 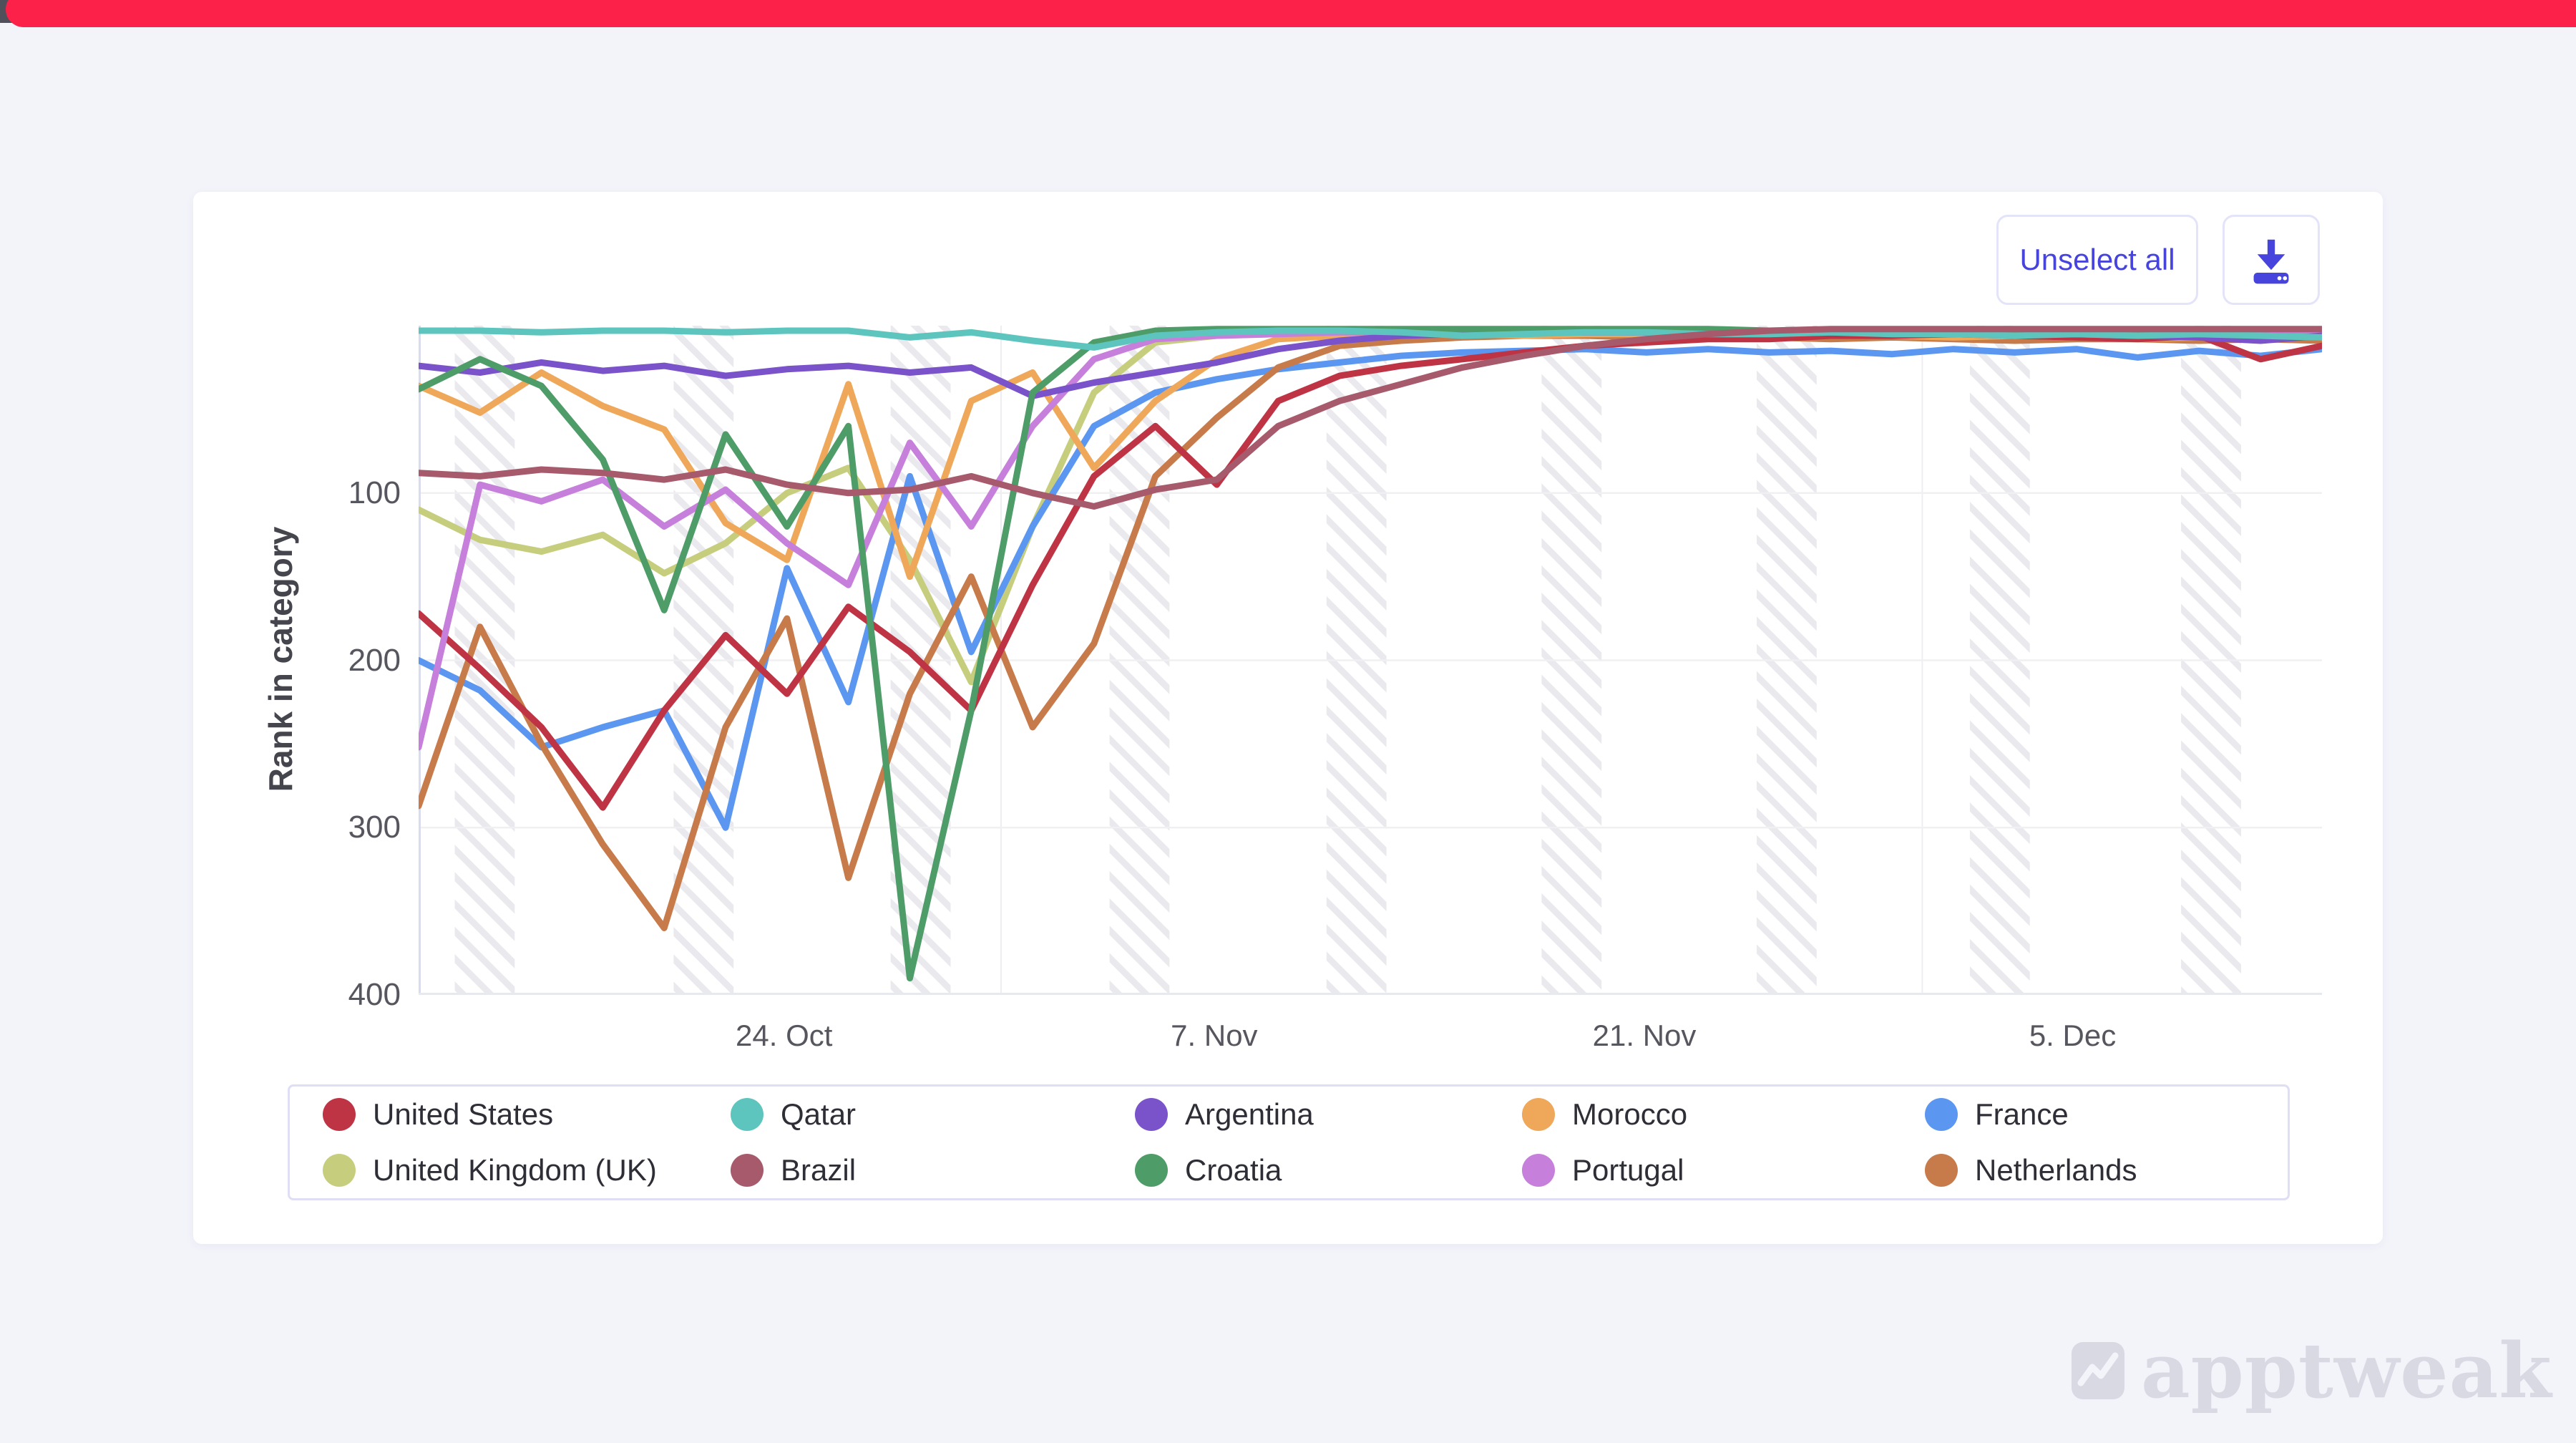 I want to click on legend-label: Portugal, so click(x=1628, y=1170).